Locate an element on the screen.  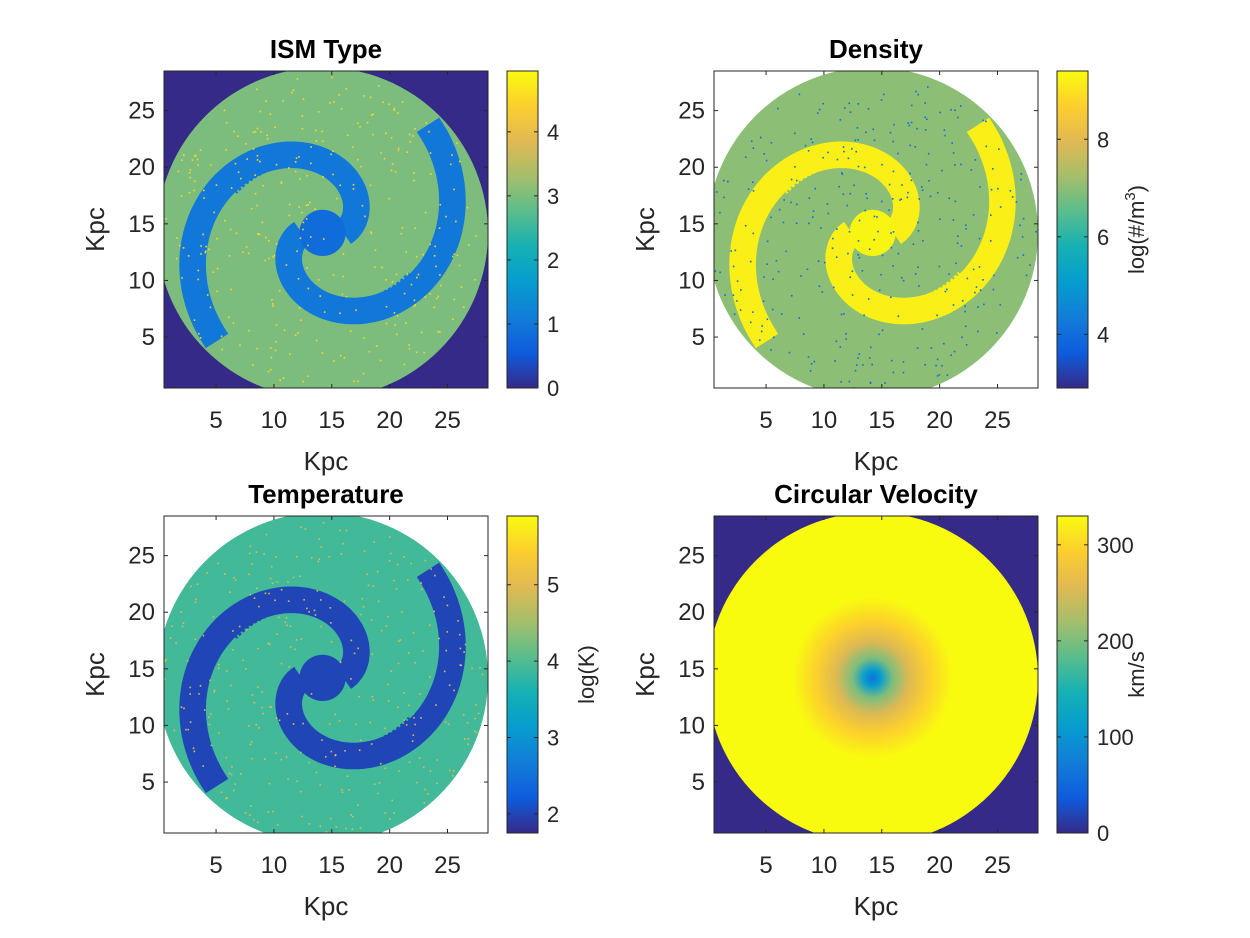
colorbar-tick-label: 1 is located at coordinates (553, 324).